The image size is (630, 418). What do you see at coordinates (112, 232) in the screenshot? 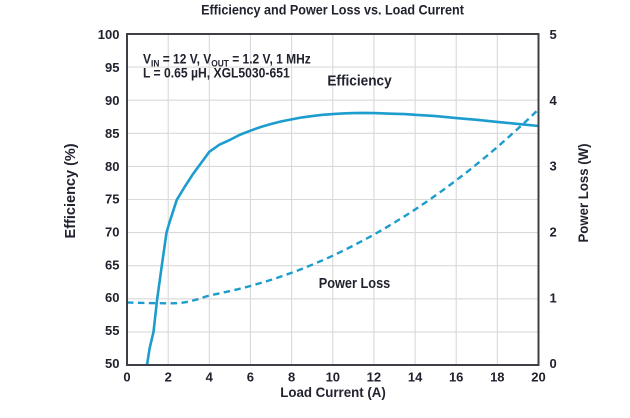
I see `svg-text: 70` at bounding box center [112, 232].